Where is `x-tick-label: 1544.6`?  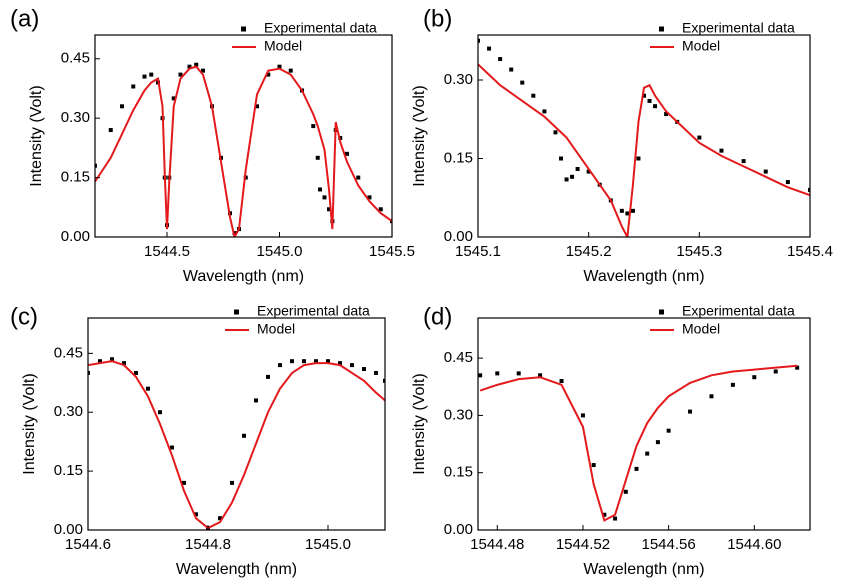
x-tick-label: 1544.6 is located at coordinates (88, 544).